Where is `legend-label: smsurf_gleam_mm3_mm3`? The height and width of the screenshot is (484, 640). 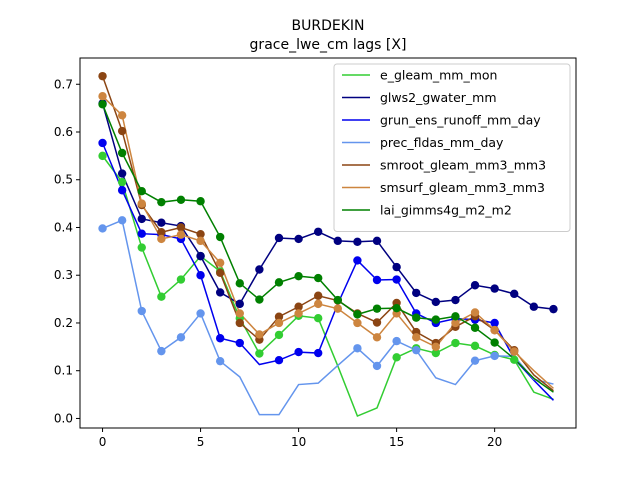
legend-label: smsurf_gleam_mm3_mm3 is located at coordinates (462, 187).